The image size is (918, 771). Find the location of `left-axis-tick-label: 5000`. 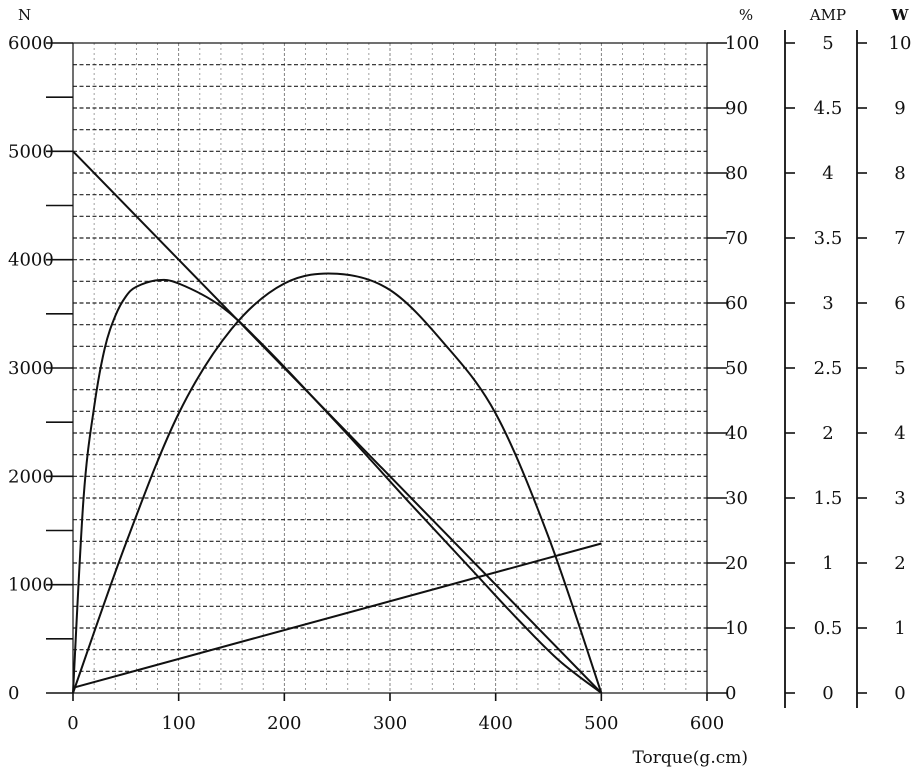

left-axis-tick-label: 5000 is located at coordinates (31, 151).